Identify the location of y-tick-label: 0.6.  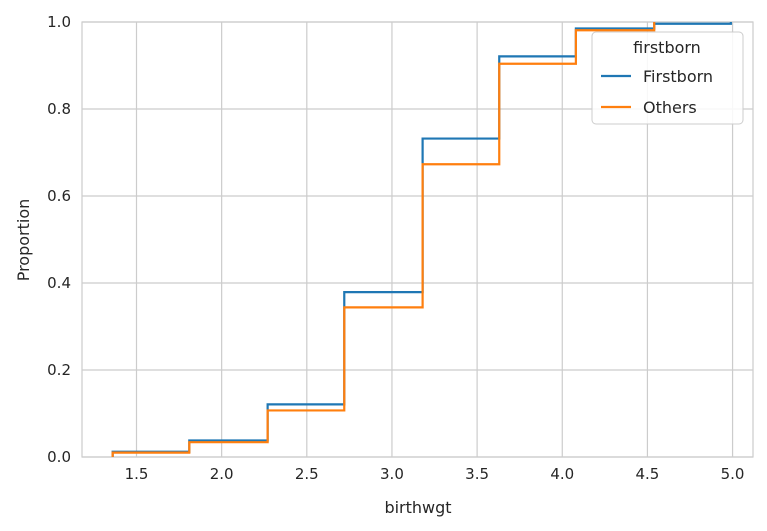
(59, 196).